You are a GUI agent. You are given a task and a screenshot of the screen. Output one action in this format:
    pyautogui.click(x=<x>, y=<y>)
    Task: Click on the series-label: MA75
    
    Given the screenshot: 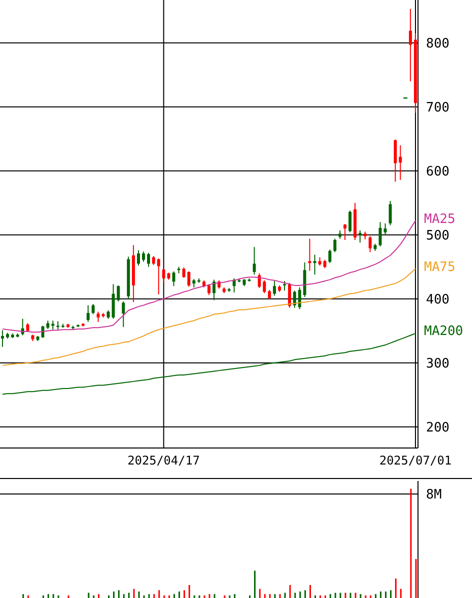 What is the action you would take?
    pyautogui.click(x=440, y=268)
    